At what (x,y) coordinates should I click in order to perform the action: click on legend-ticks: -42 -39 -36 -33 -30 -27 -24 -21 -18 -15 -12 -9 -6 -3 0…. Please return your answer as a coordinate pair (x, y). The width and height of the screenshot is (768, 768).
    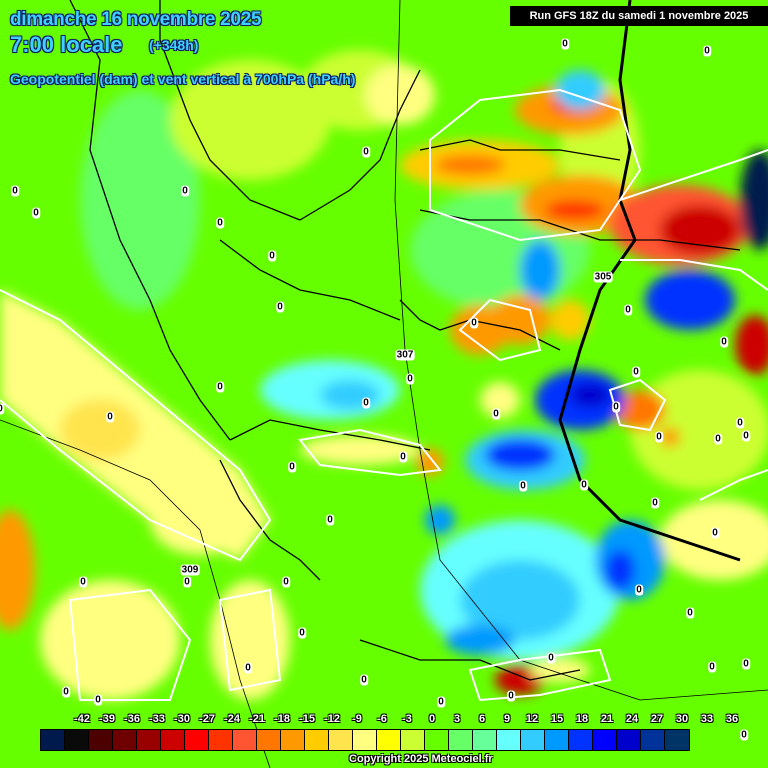
    Looking at the image, I should click on (390, 720).